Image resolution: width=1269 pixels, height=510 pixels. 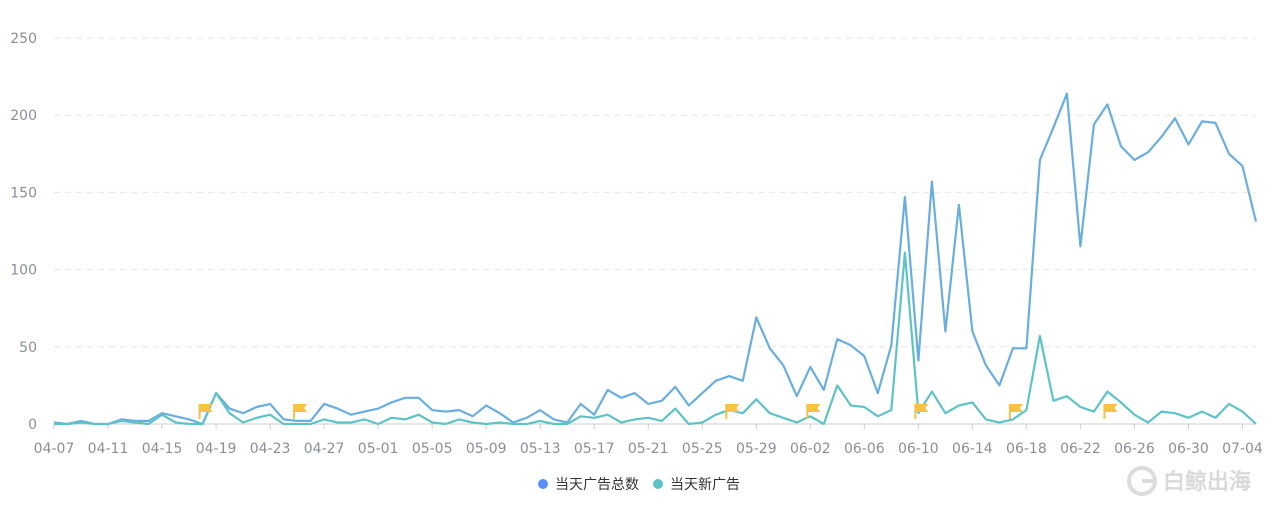 What do you see at coordinates (702, 449) in the screenshot?
I see `x-tick-label: 05-25` at bounding box center [702, 449].